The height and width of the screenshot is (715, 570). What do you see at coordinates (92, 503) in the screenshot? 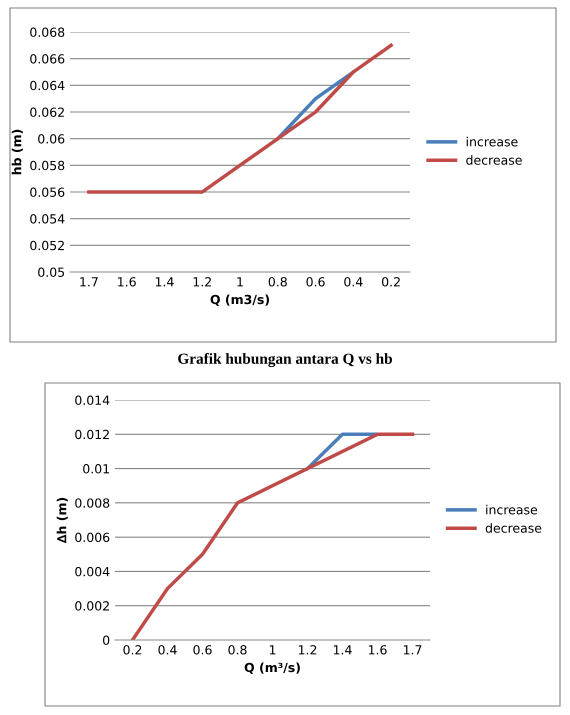
I see `y-tick-label: 0.008` at bounding box center [92, 503].